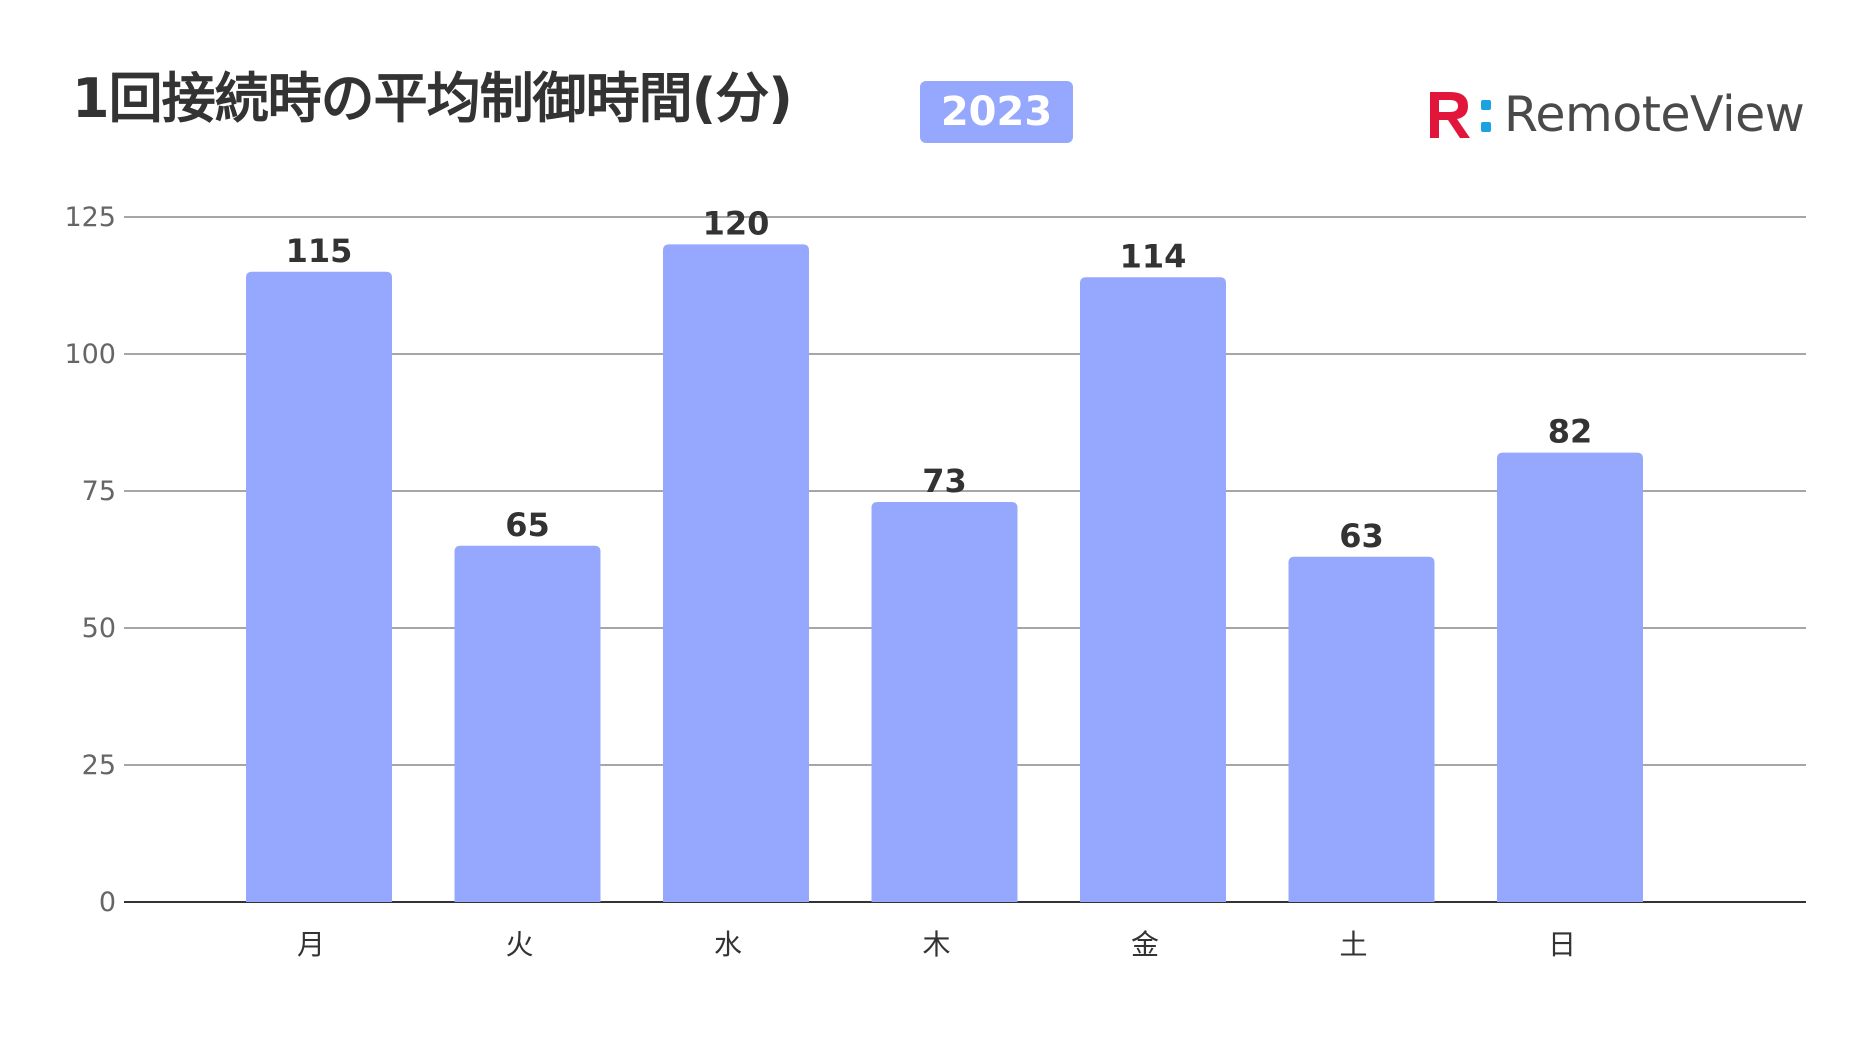 Image resolution: width=1875 pixels, height=1042 pixels. What do you see at coordinates (527, 723) in the screenshot?
I see `bar-火` at bounding box center [527, 723].